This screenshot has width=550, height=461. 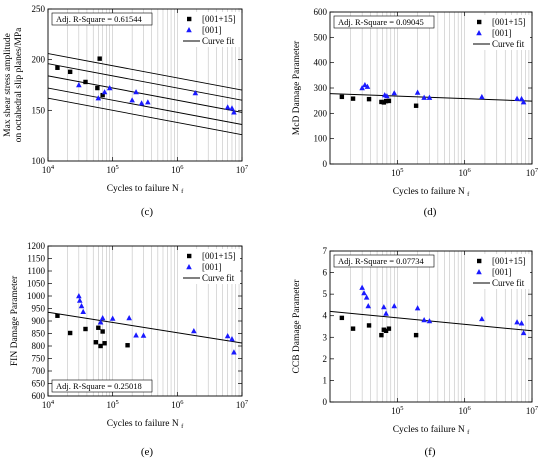 I want to click on panel-label: (d), so click(x=430, y=212).